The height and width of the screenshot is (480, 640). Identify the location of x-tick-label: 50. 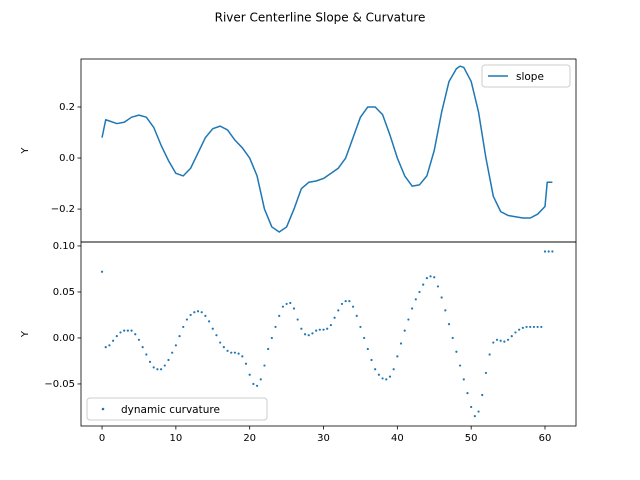
(471, 438).